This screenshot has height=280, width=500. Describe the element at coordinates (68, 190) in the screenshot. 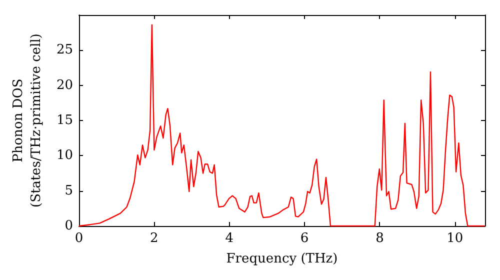

I see `y-tick-label: 5` at that location.